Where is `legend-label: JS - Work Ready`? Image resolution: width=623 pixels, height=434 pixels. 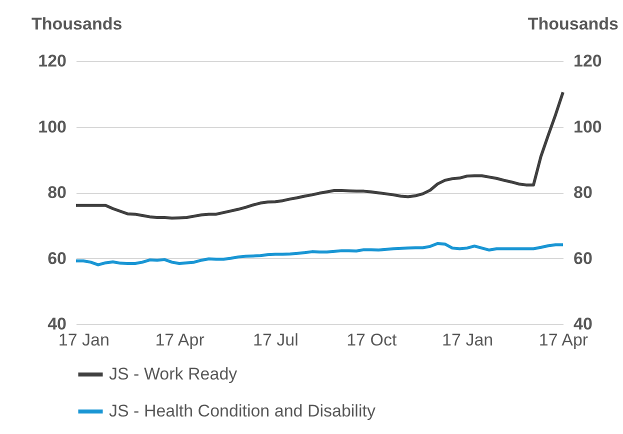 legend-label: JS - Work Ready is located at coordinates (173, 374).